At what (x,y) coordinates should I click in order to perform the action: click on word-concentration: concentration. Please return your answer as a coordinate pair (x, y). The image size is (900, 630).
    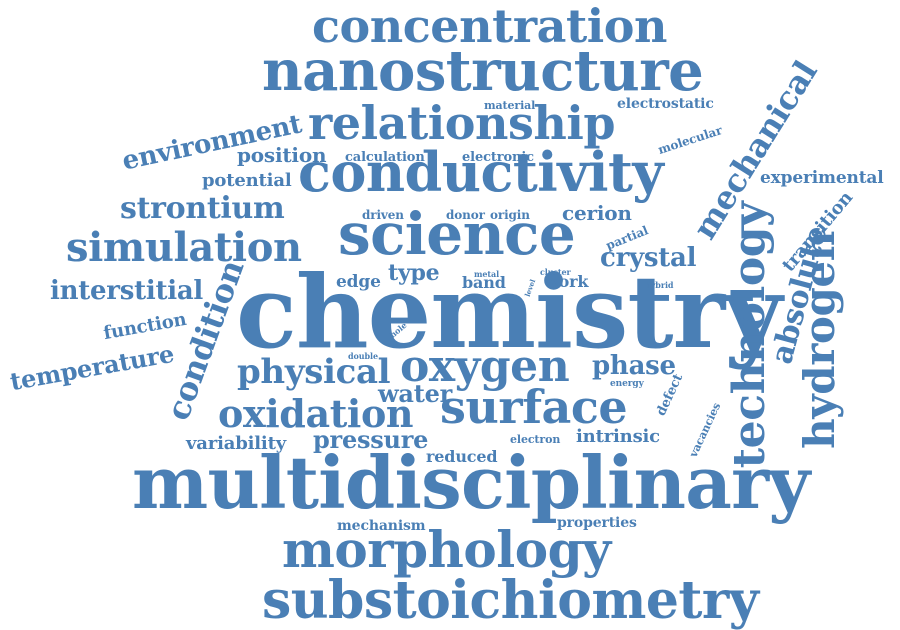
    Looking at the image, I should click on (490, 26).